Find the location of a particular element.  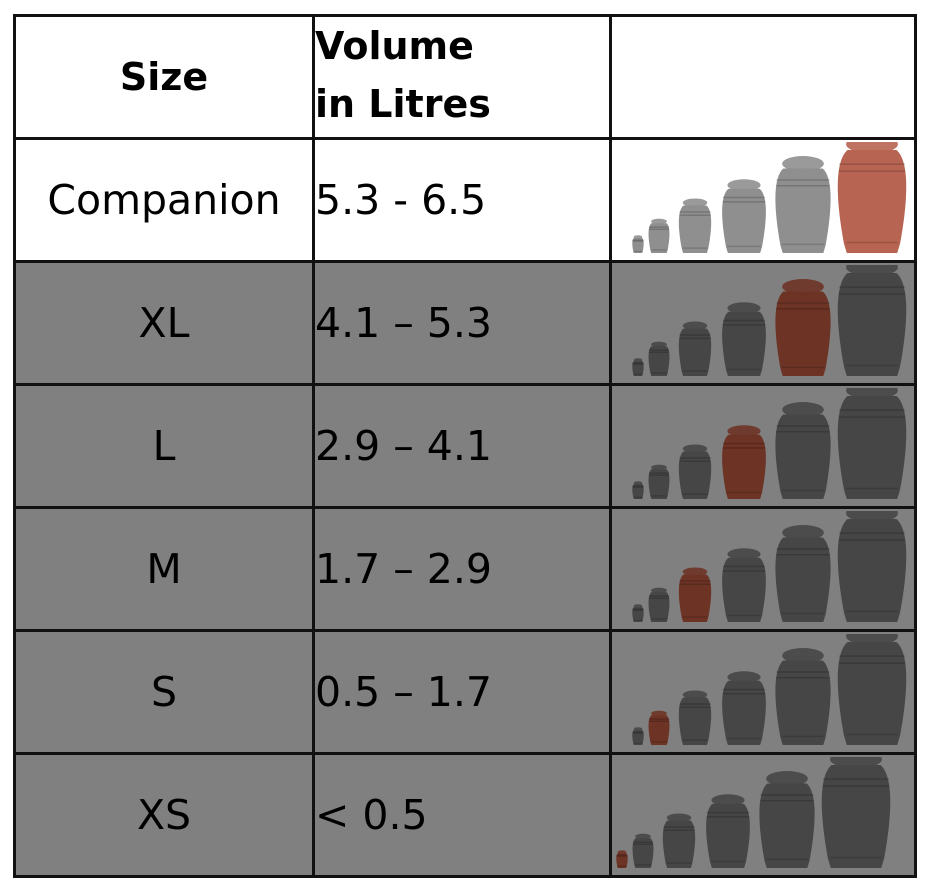

table-row-s: S 0.5 – 1.7 is located at coordinates (465, 692).